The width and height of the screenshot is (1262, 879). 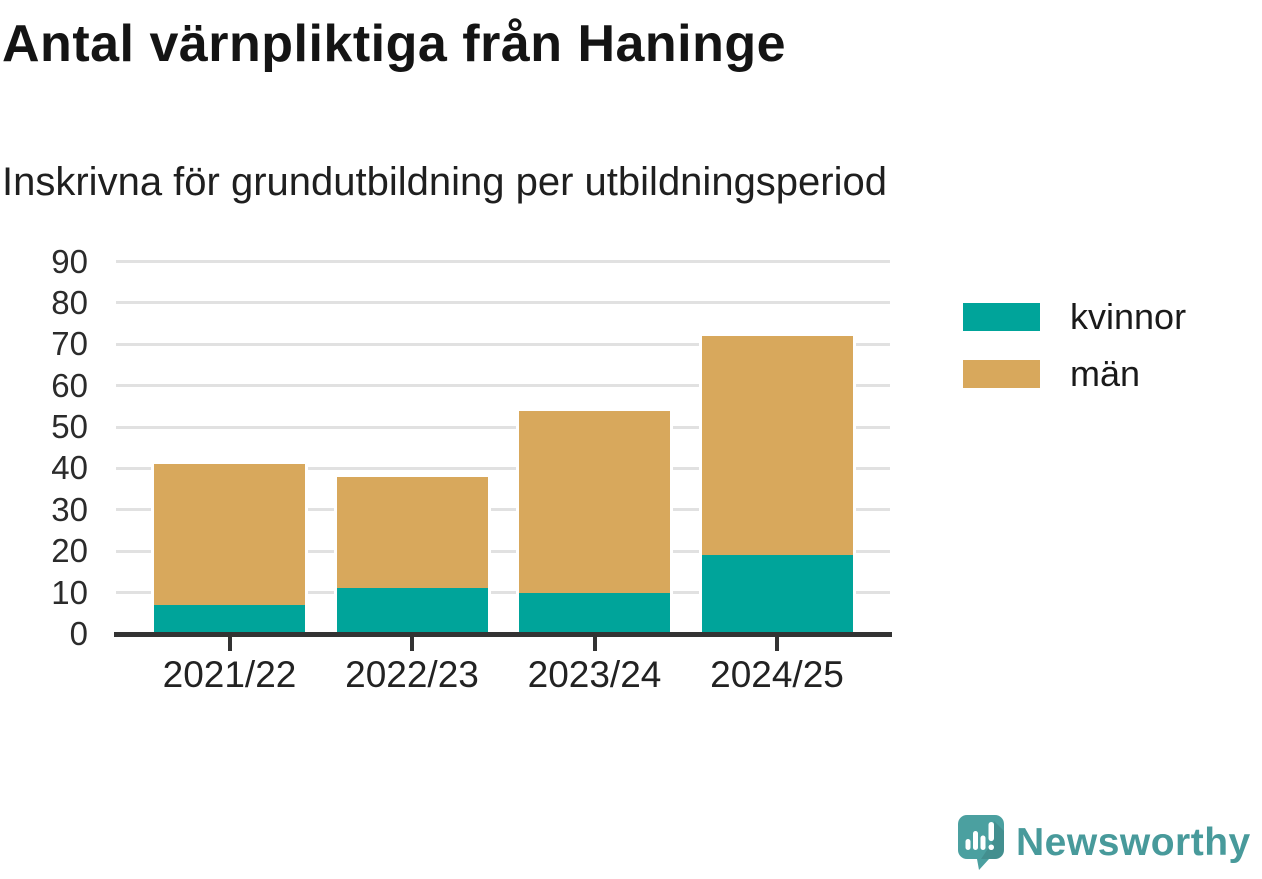 I want to click on y-axis-tick-label: 10, so click(x=69, y=592).